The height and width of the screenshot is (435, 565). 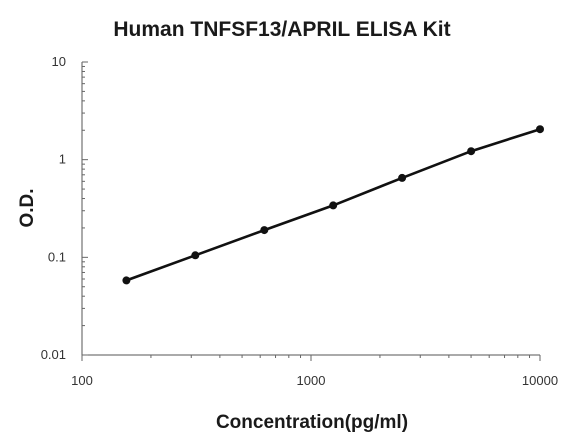 What do you see at coordinates (62, 159) in the screenshot?
I see `y-tick-label: 1` at bounding box center [62, 159].